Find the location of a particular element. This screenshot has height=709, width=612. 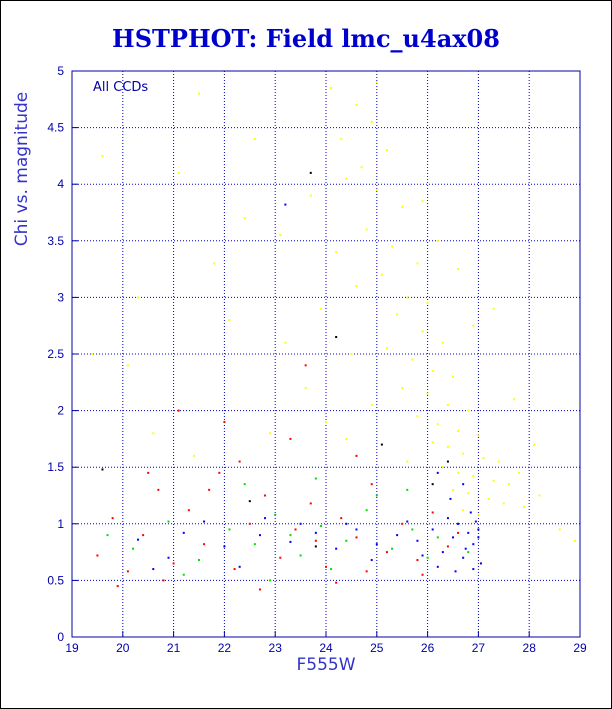

x-tick-label: 20 is located at coordinates (123, 648).